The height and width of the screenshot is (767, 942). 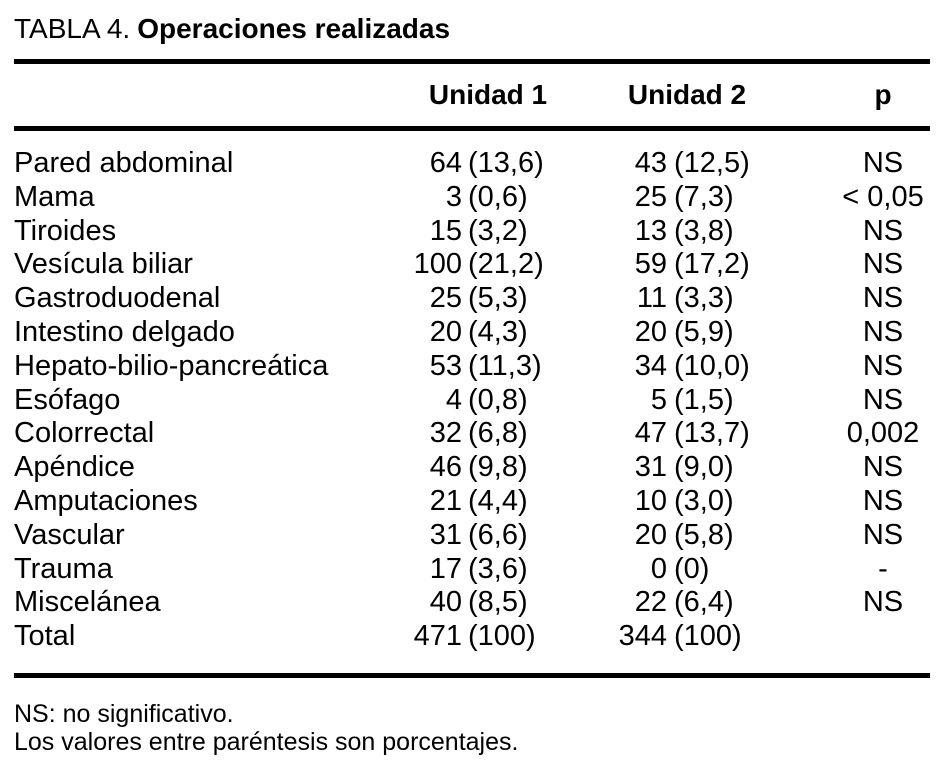 What do you see at coordinates (124, 331) in the screenshot?
I see `row-label: Intestino delgado` at bounding box center [124, 331].